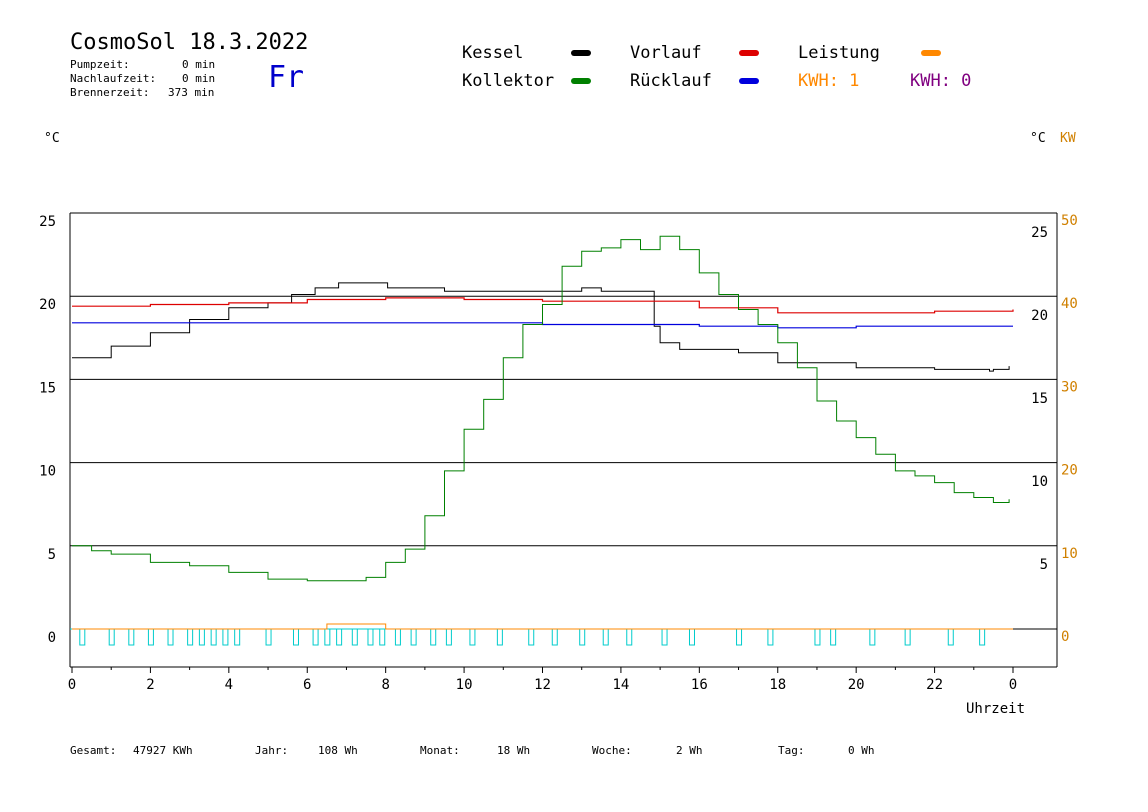 Image resolution: width=1148 pixels, height=812 pixels. I want to click on x-tick-label-6: 12, so click(542, 685).